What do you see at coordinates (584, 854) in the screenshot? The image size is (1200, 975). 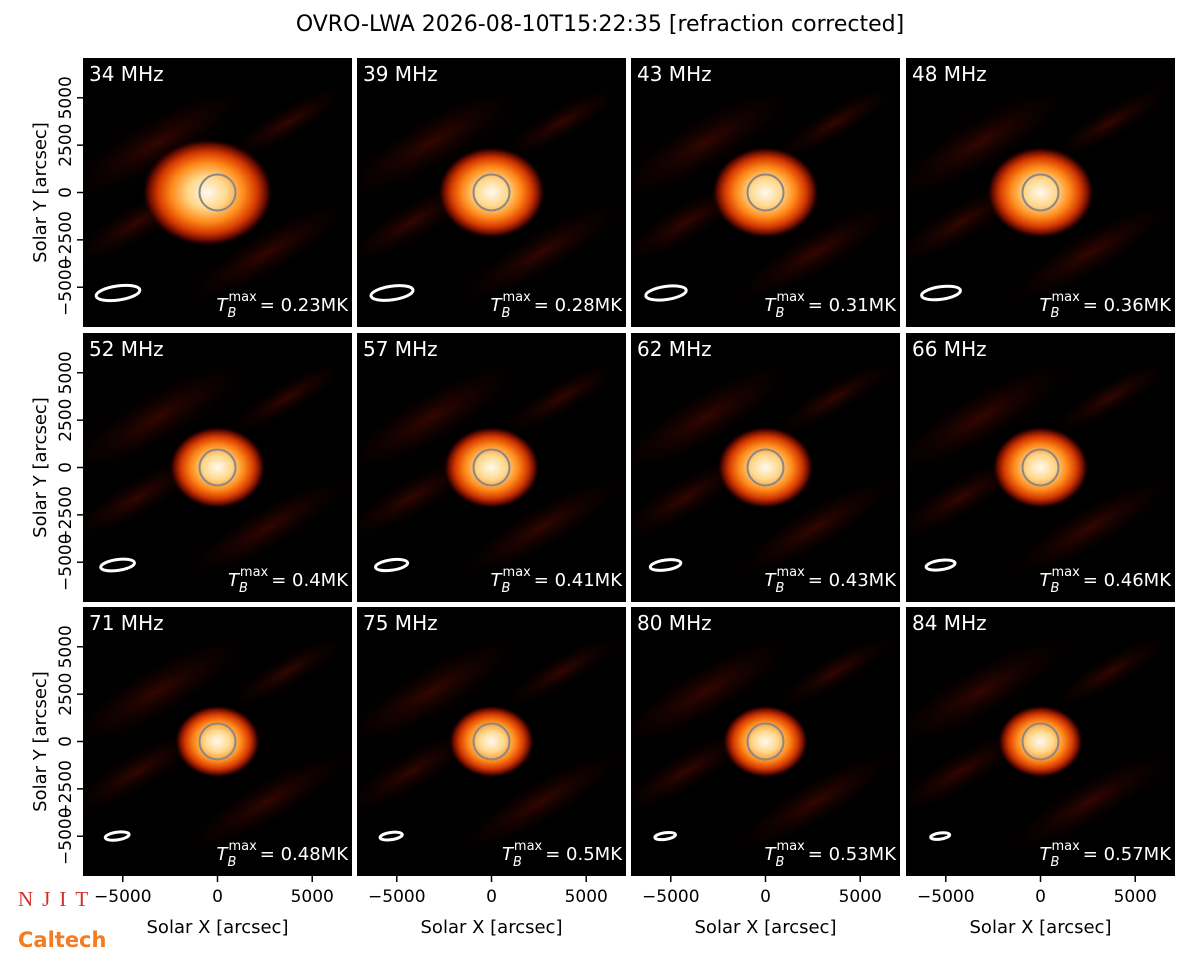 I see `tb-value: = 0.5MK` at bounding box center [584, 854].